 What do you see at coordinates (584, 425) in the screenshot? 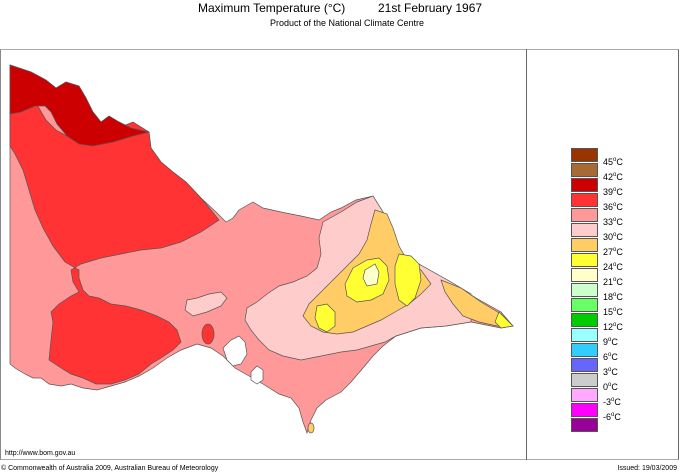
I see `legend-swatch-below-minus6` at bounding box center [584, 425].